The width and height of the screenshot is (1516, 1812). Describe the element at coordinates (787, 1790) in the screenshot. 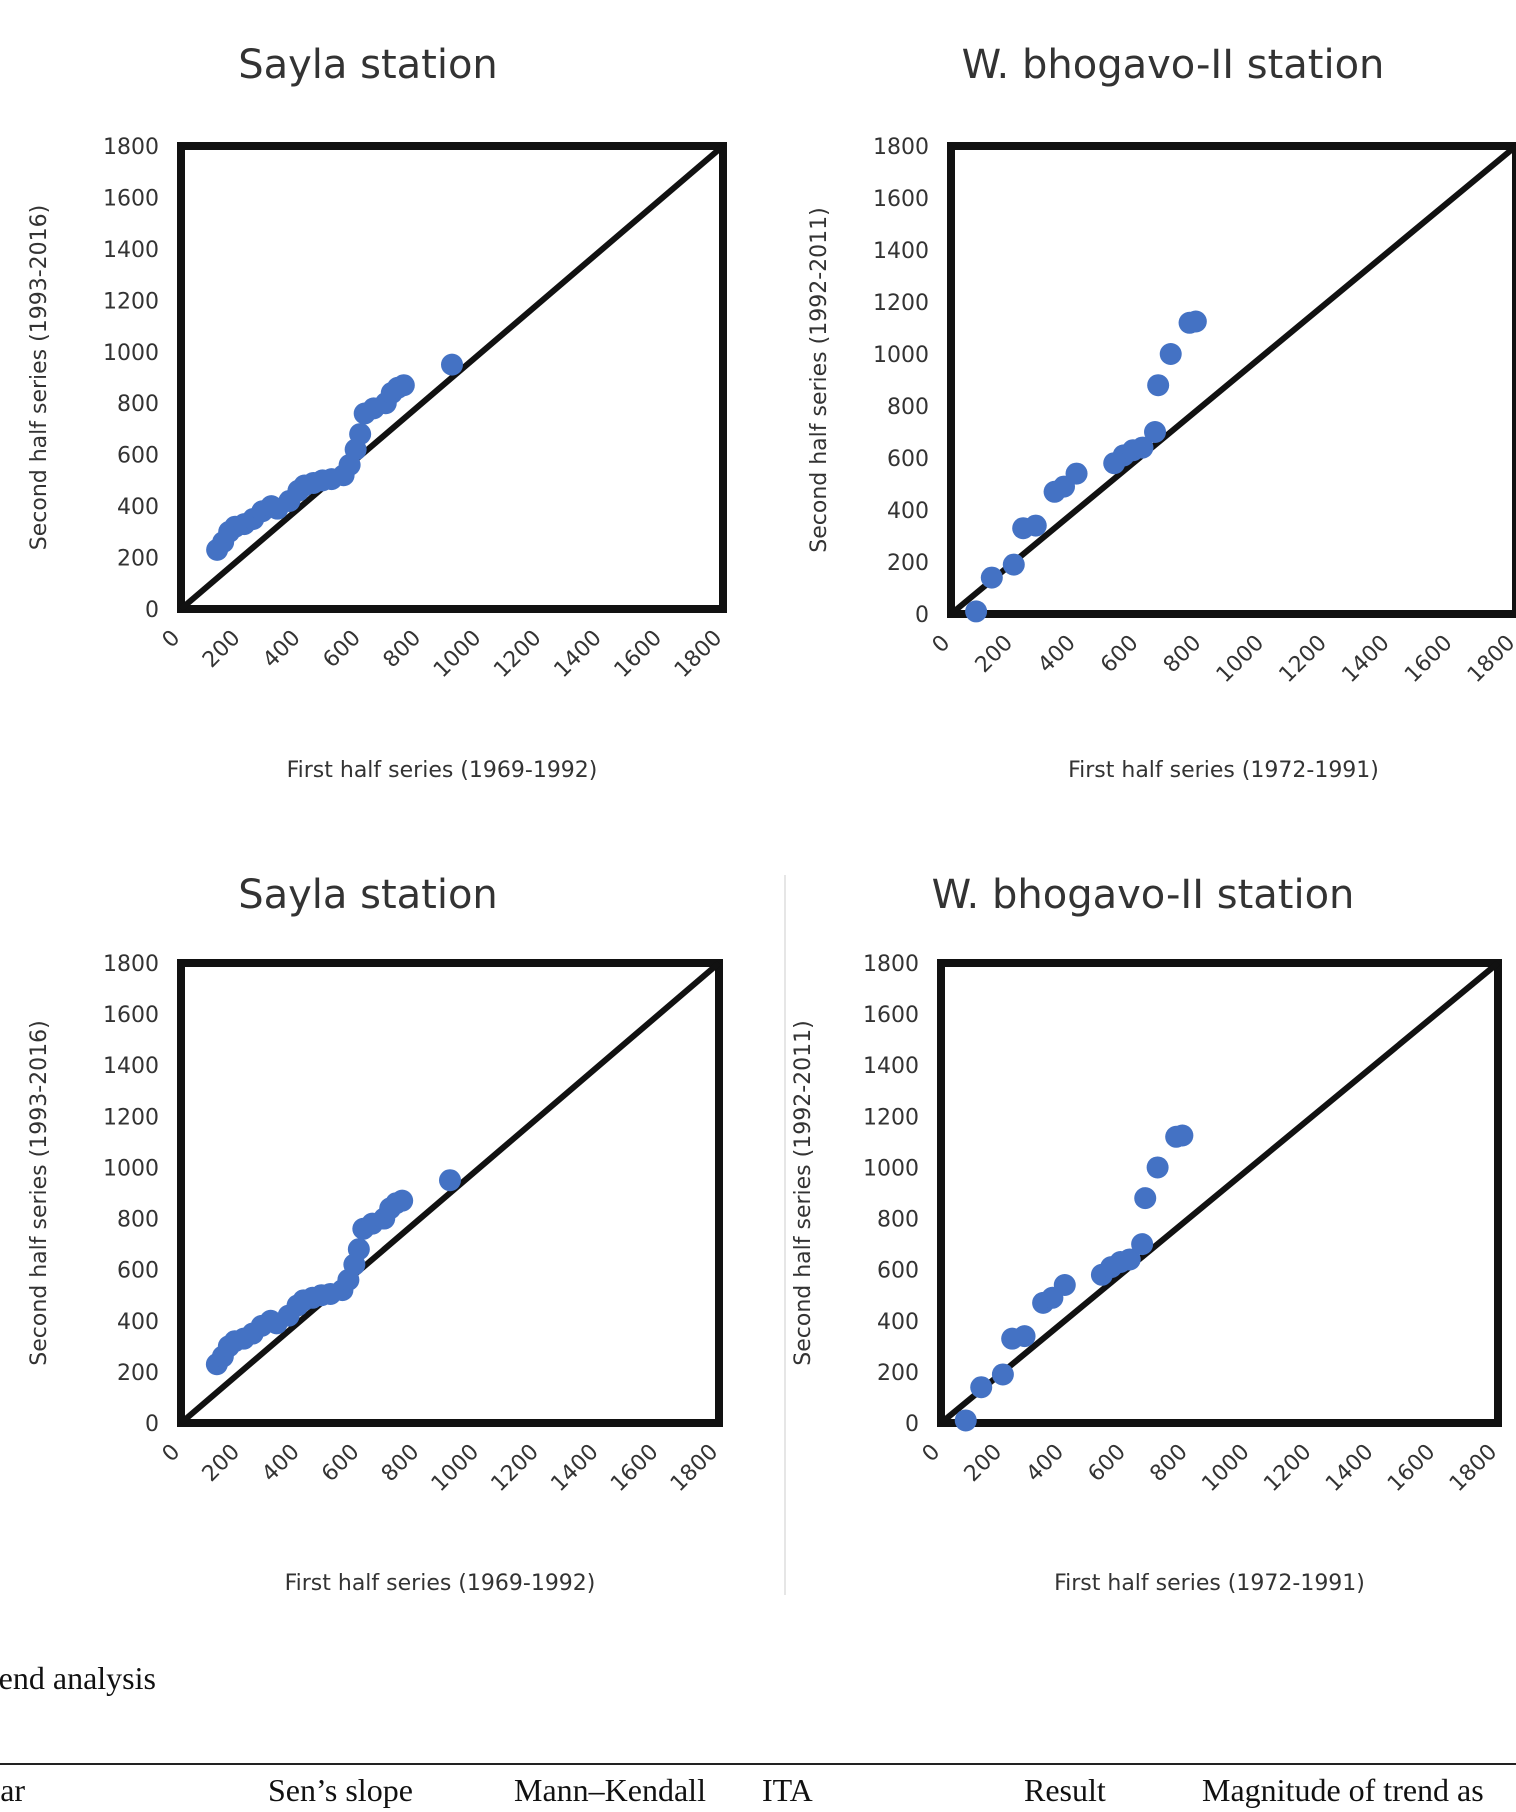

I see `table-header-ita: ITA` at that location.